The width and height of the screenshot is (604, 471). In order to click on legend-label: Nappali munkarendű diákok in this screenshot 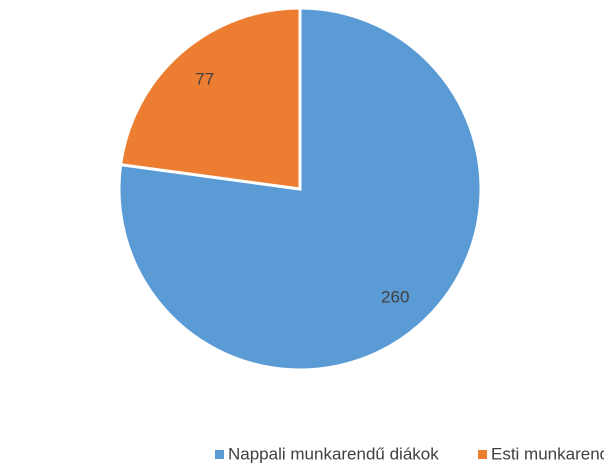, I will do `click(333, 453)`.